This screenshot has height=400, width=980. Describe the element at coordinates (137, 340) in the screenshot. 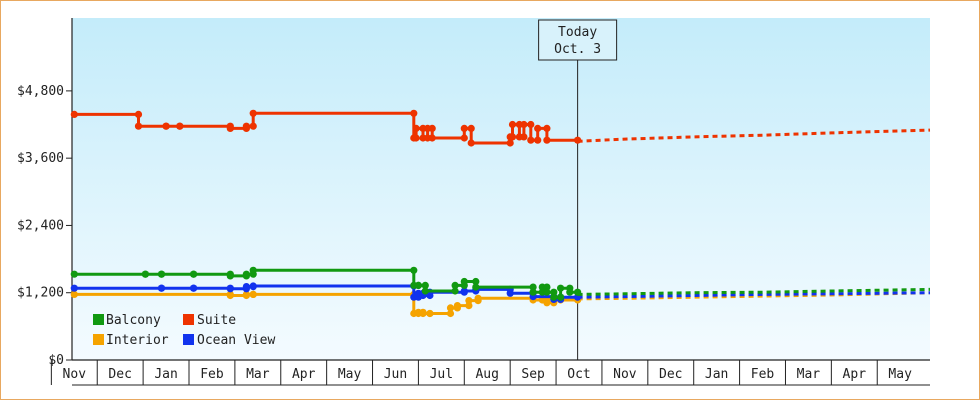

I see `legend-label-interior: Interior` at that location.